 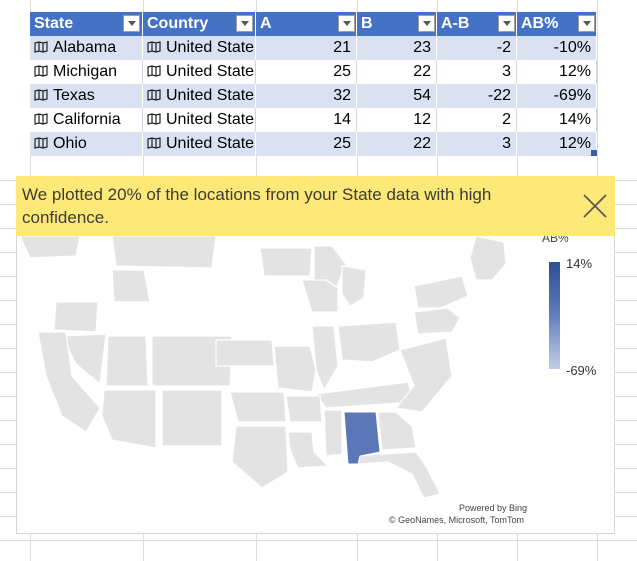 I want to click on map-region-pennsylvania, so click(x=437, y=321).